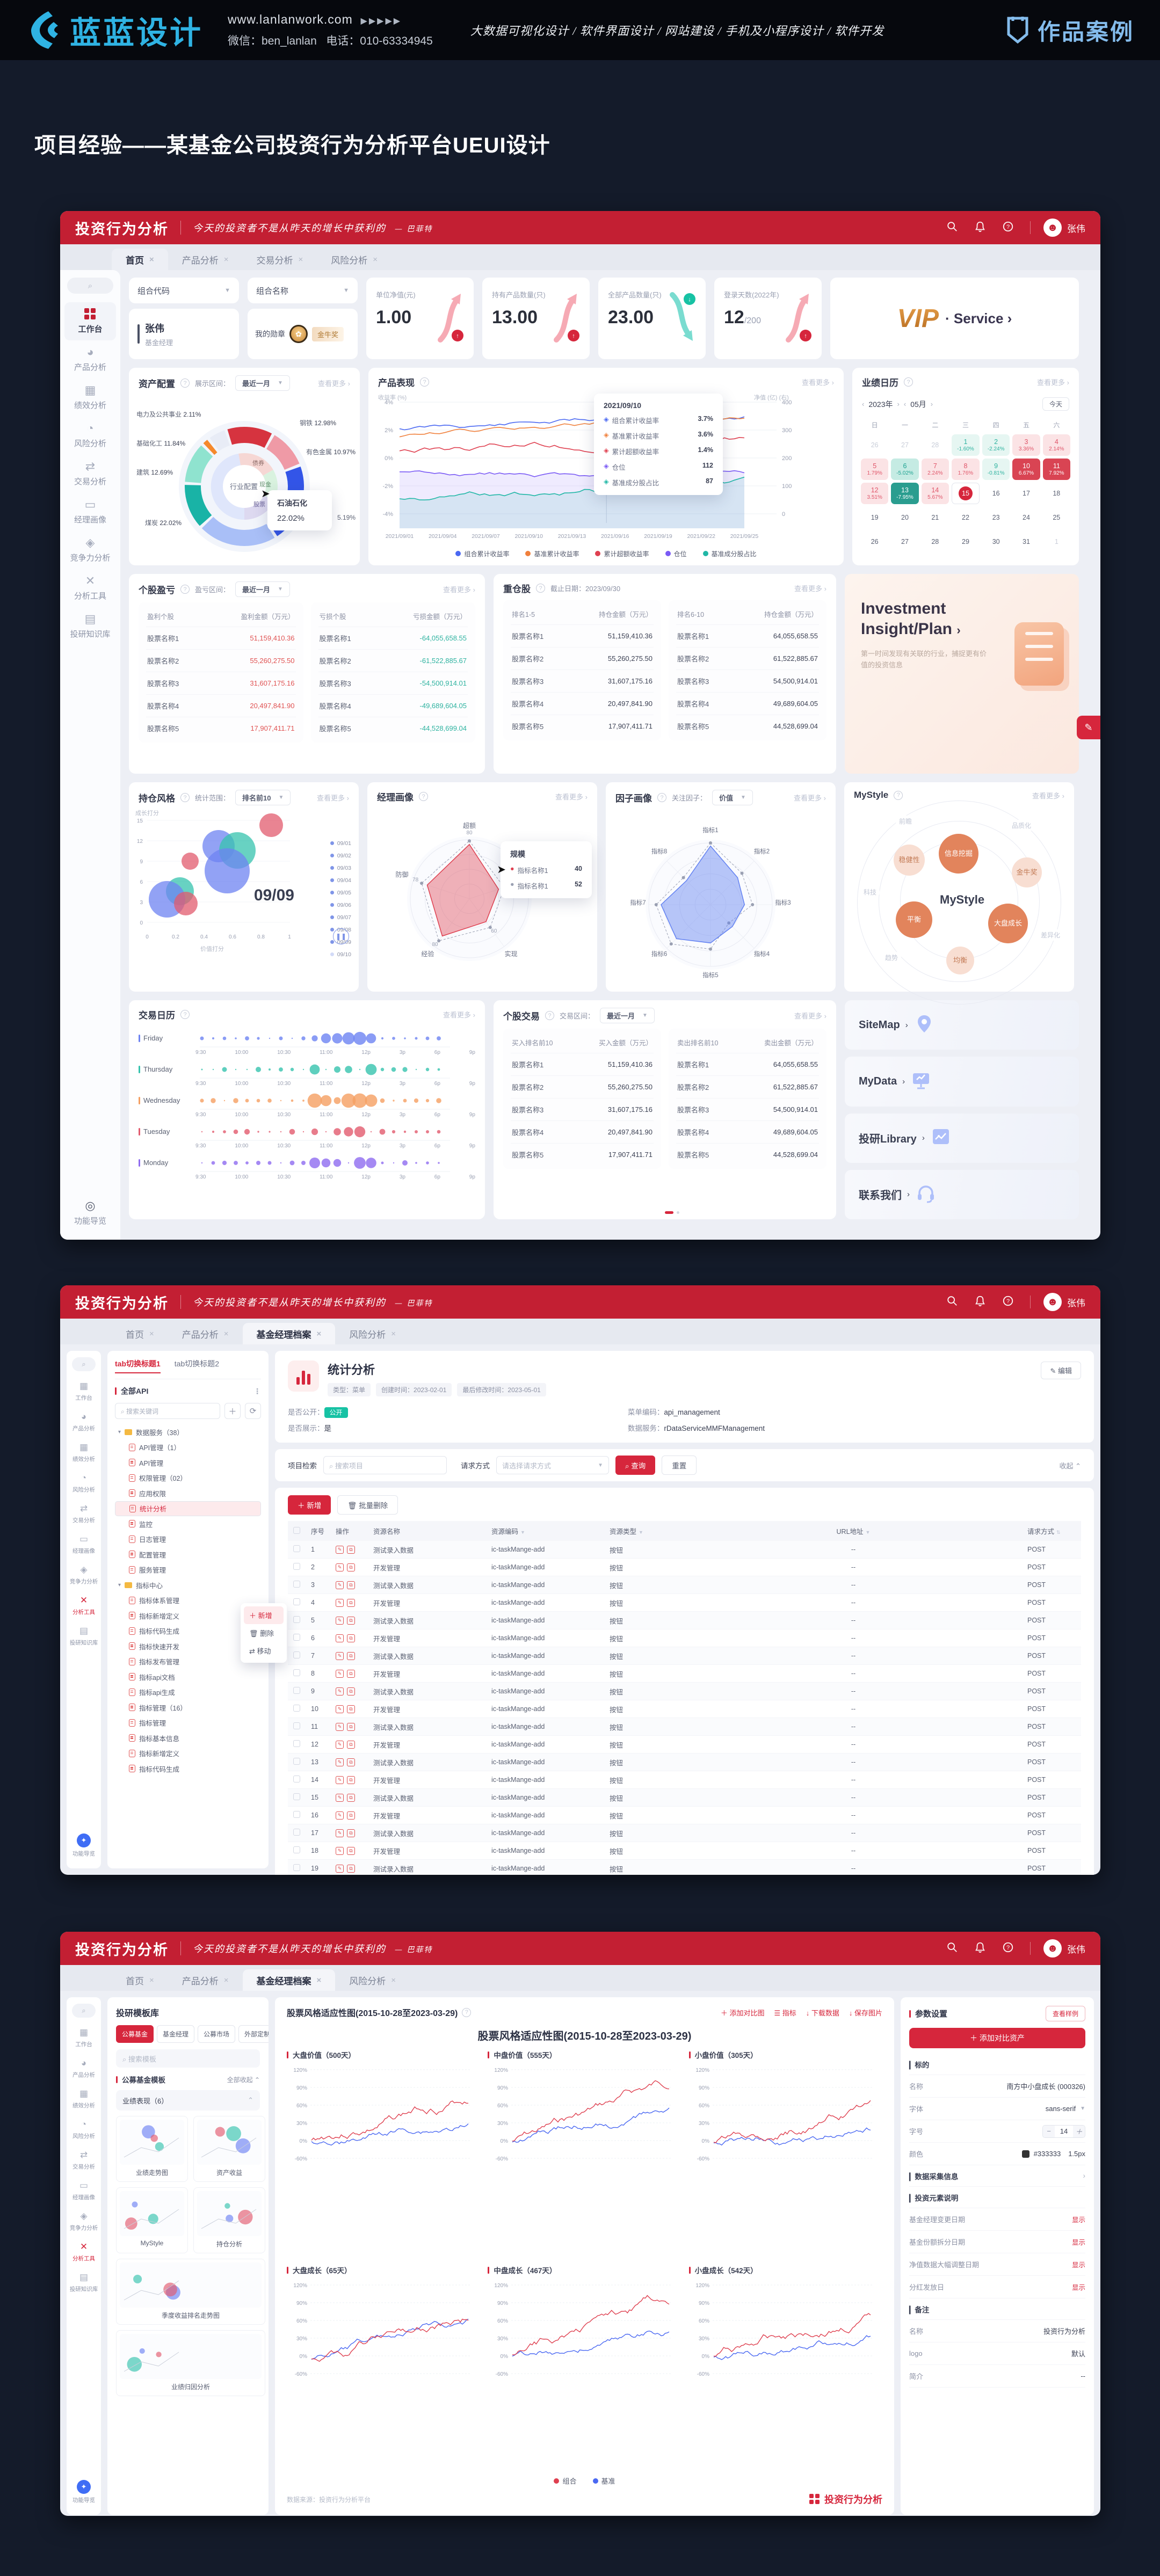  I want to click on tab-1: 产品分析 ×, so click(205, 1980).